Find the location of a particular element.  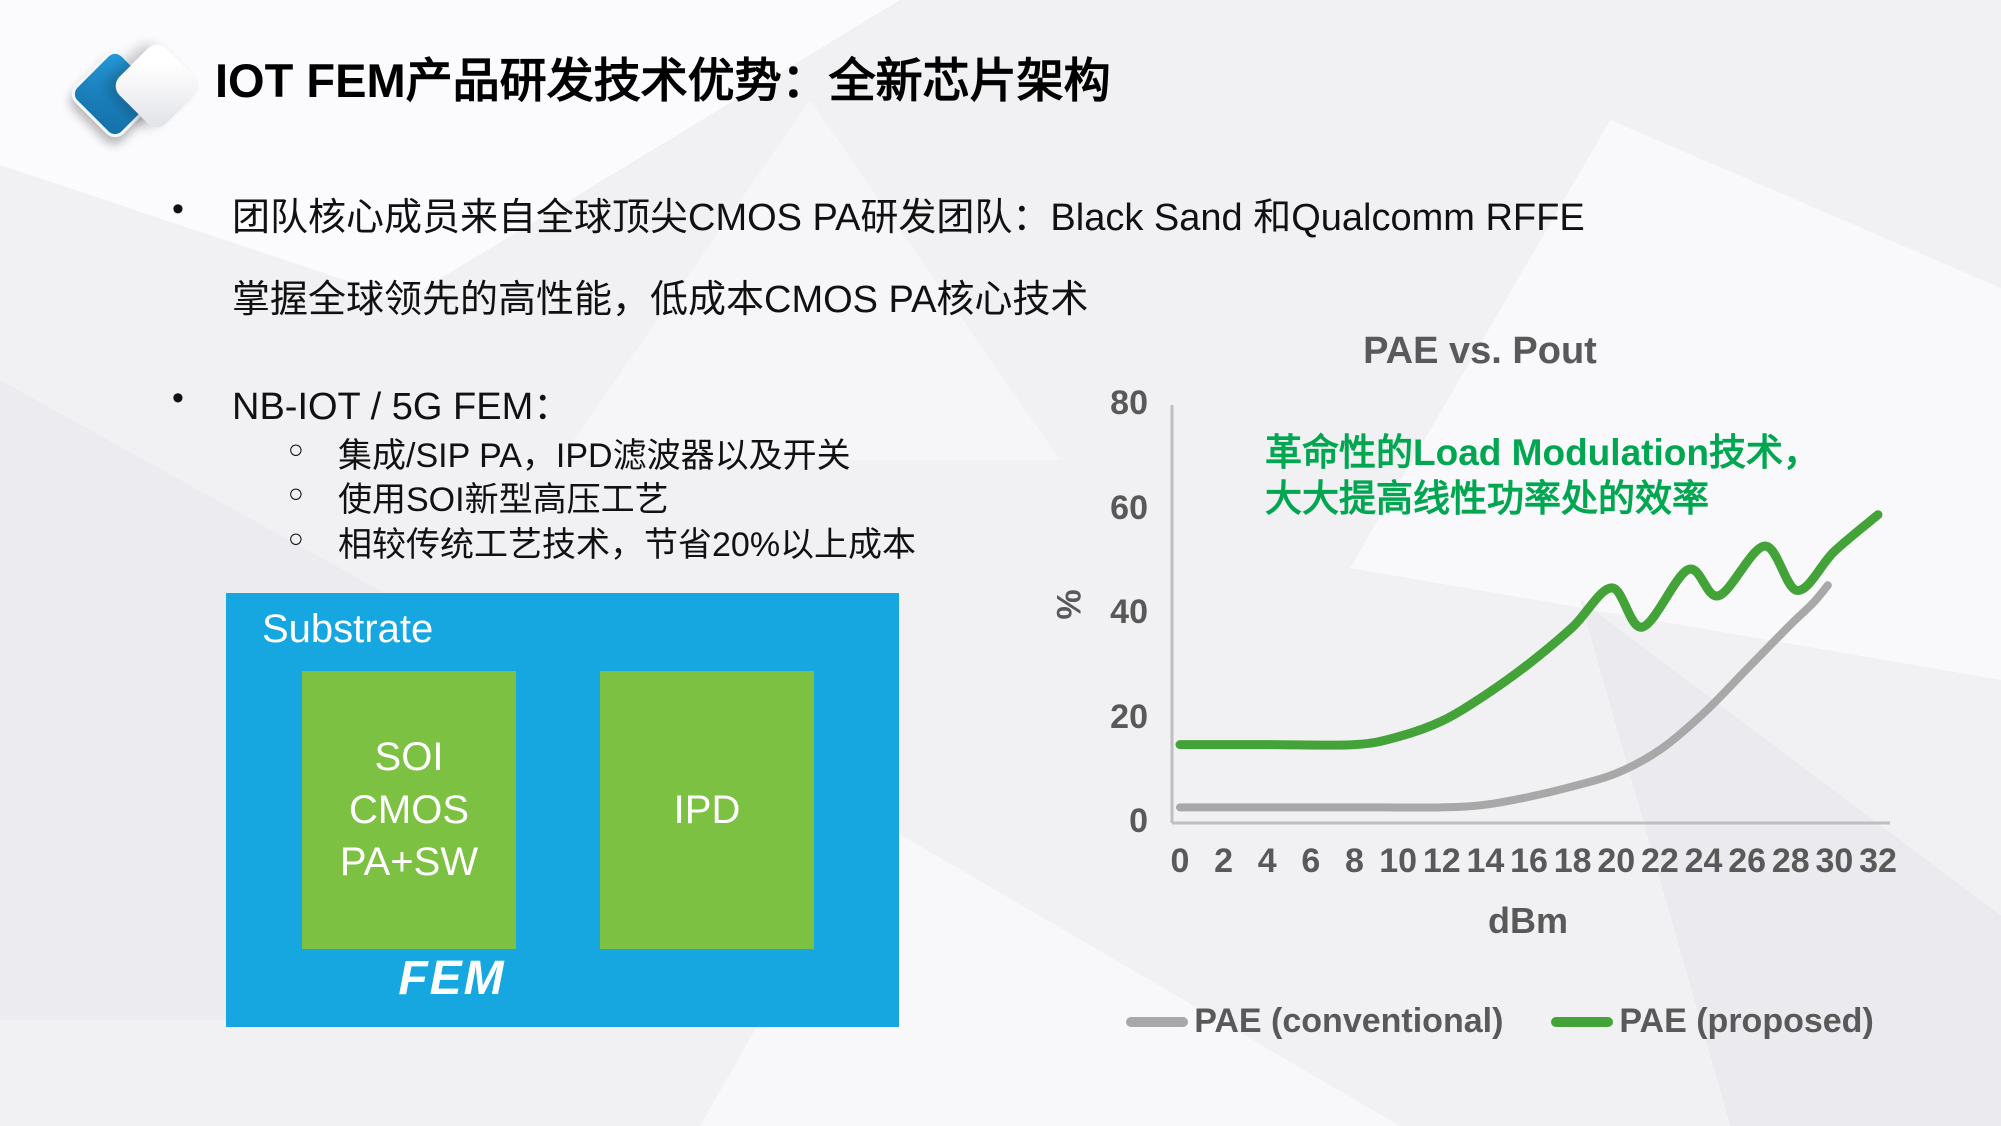

legend-swatch-conventional is located at coordinates (1157, 1021).